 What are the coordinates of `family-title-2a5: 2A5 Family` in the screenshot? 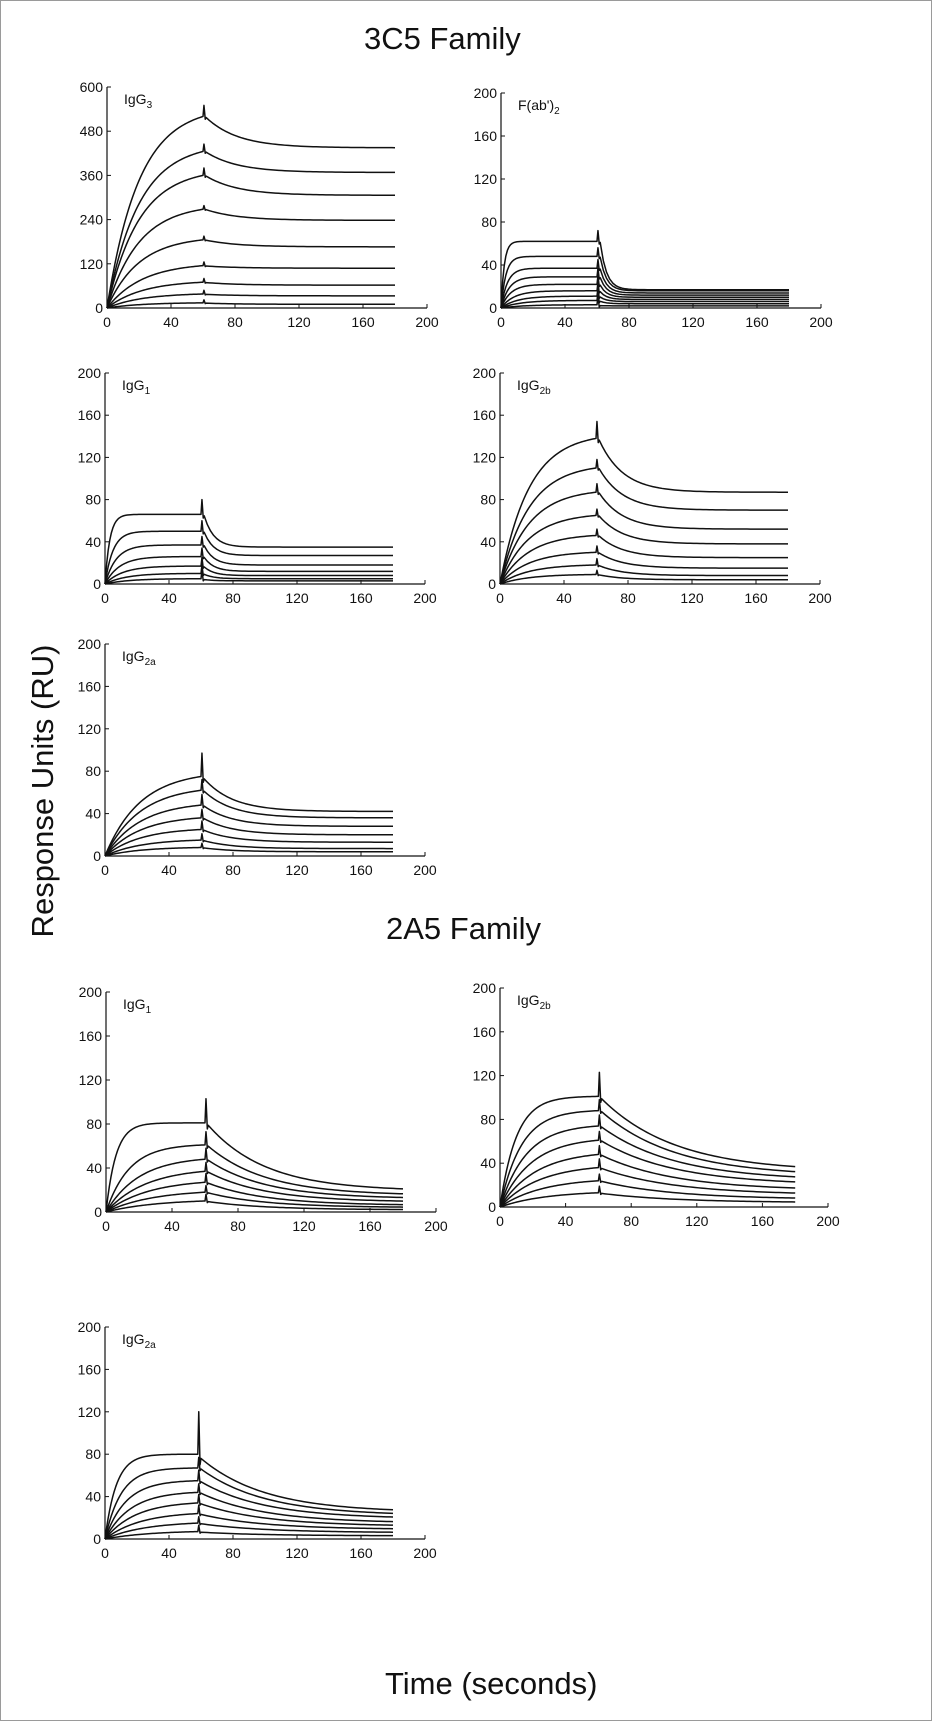 It's located at (464, 928).